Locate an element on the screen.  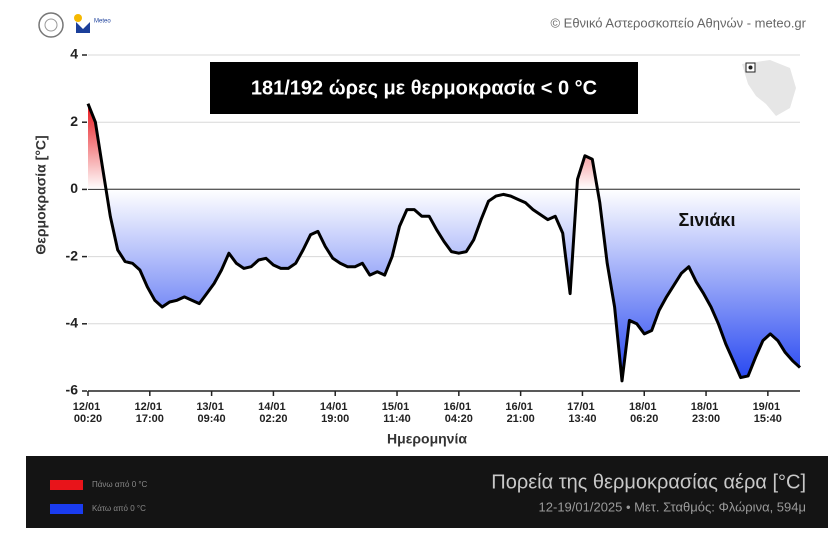
x-axis-label: Ημερομηνία is located at coordinates (427, 439).